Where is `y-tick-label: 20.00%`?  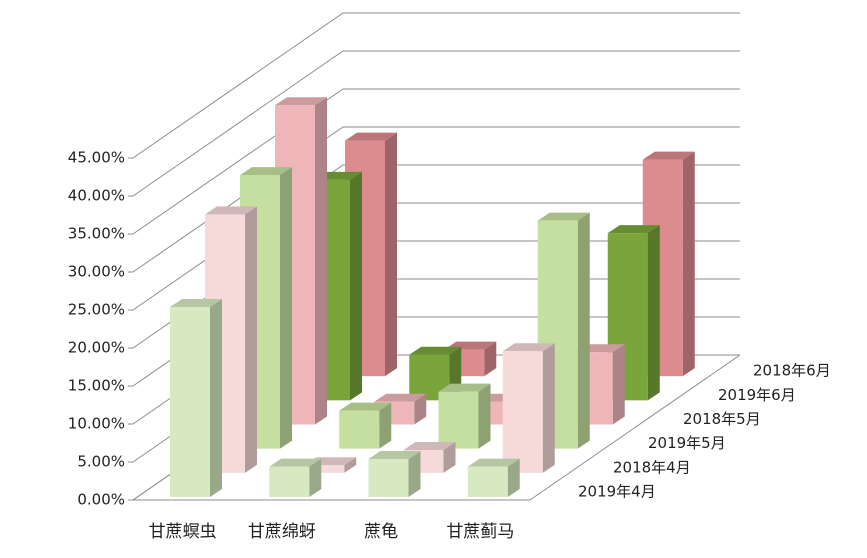
y-tick-label: 20.00% is located at coordinates (96, 348).